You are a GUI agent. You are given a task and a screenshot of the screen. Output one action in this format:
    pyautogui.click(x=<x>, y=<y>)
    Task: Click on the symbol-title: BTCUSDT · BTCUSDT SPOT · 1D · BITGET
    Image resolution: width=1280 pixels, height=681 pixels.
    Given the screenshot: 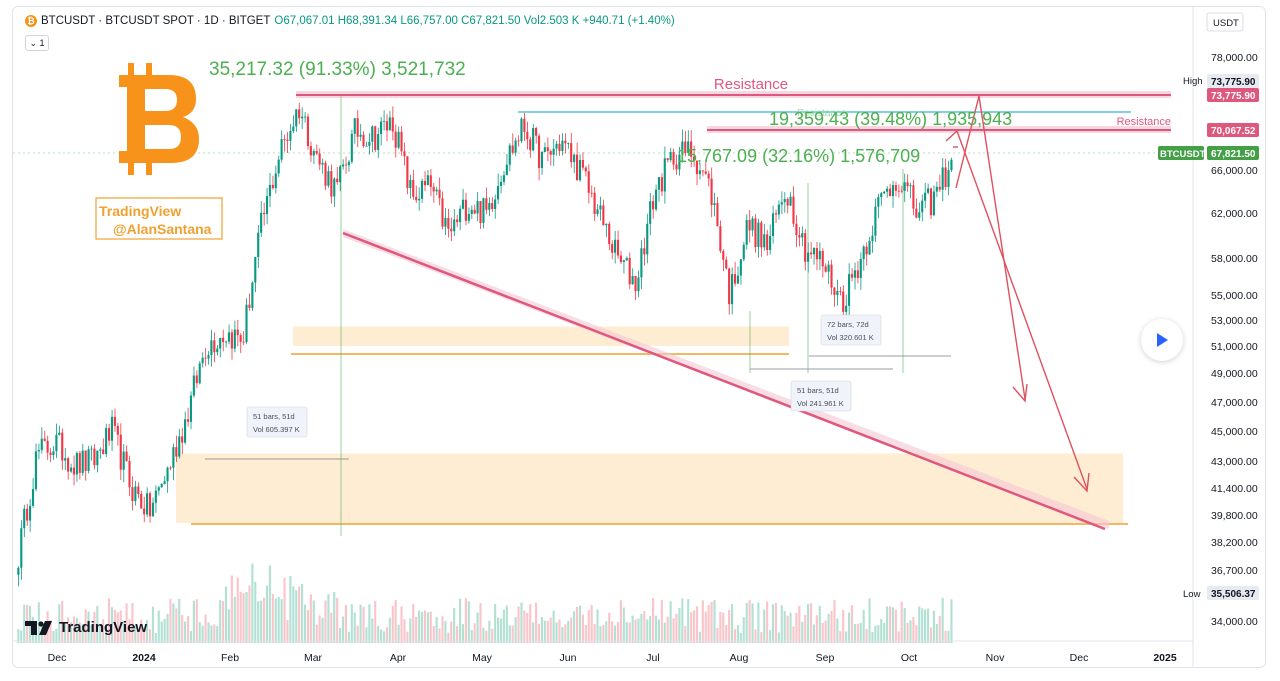 What is the action you would take?
    pyautogui.click(x=156, y=21)
    